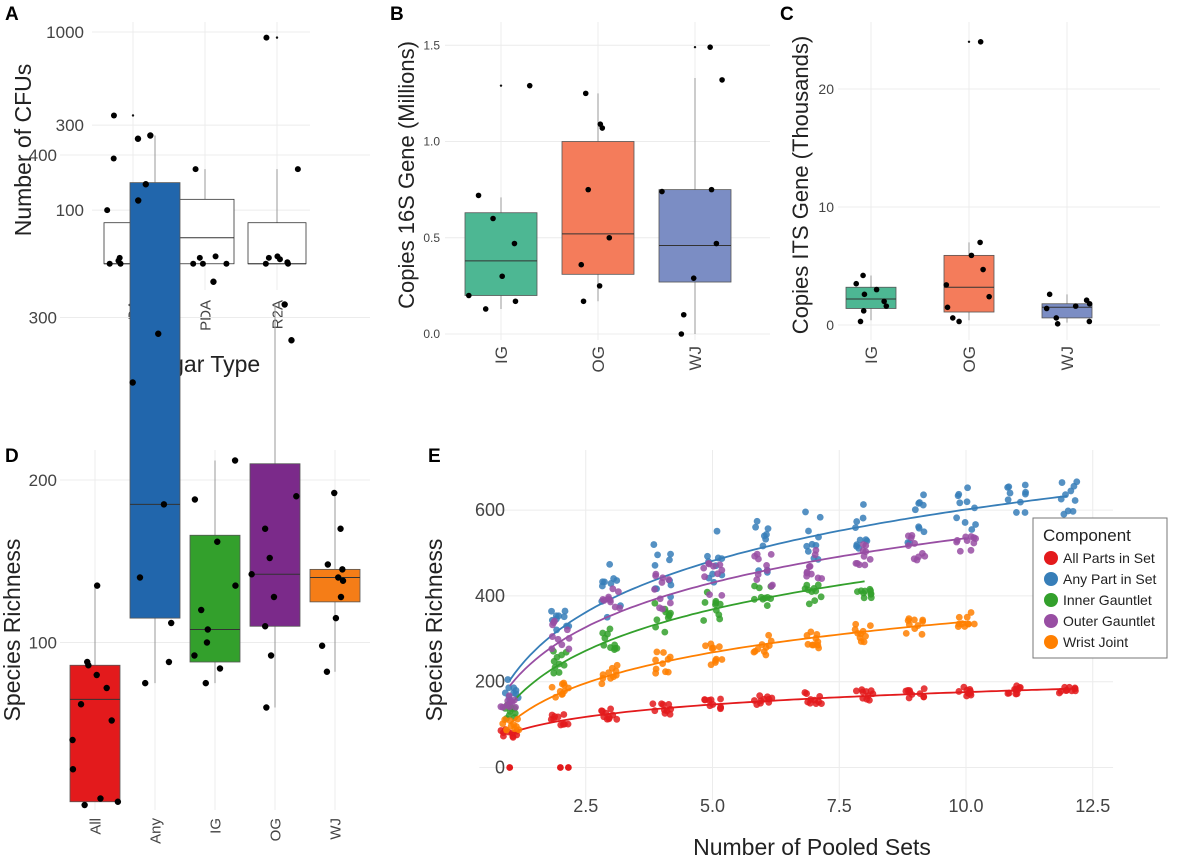  Describe the element at coordinates (43, 642) in the screenshot. I see `panel-D-y-tick-label: 100` at that location.